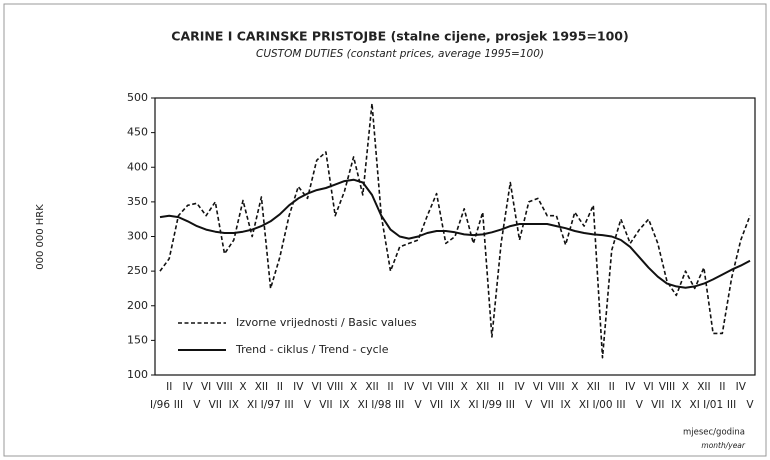  What do you see at coordinates (137, 132) in the screenshot?
I see `y-tick-label: 450` at bounding box center [137, 132].